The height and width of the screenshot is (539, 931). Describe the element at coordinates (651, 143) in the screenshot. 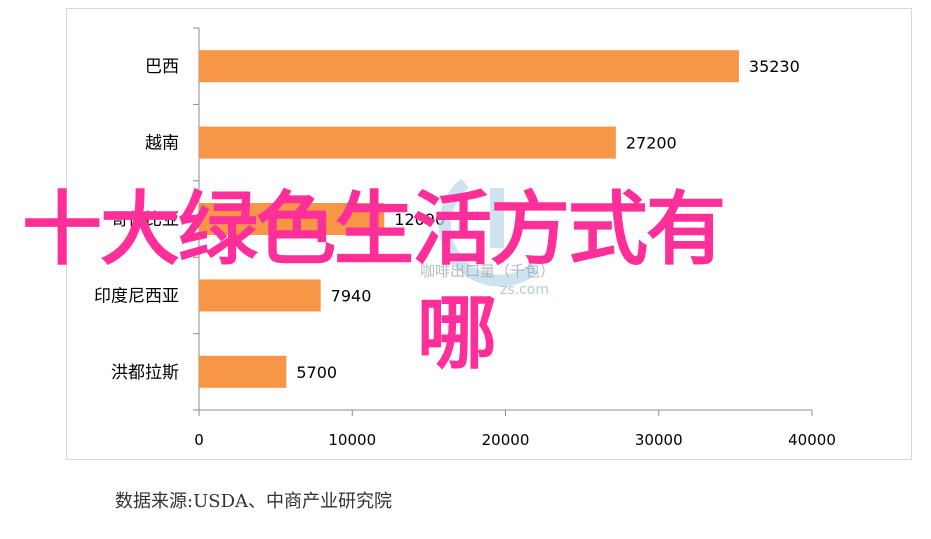

I see `value-label: 27200` at that location.